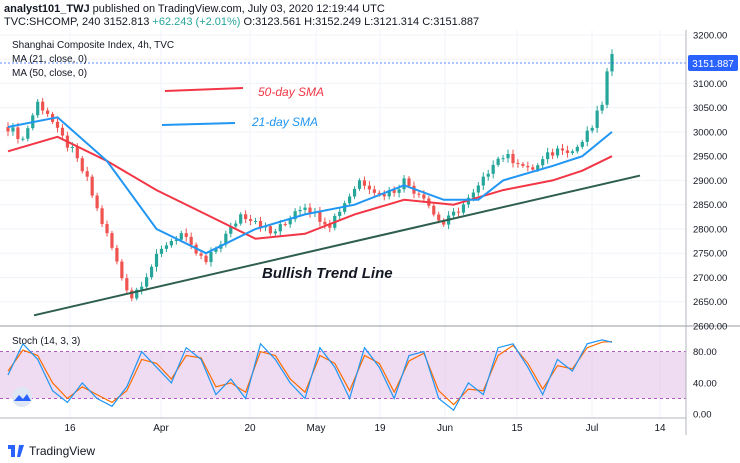 This screenshot has width=740, height=463. Describe the element at coordinates (196, 22) in the screenshot. I see `price-change: +62.243 (+2.01%)` at that location.